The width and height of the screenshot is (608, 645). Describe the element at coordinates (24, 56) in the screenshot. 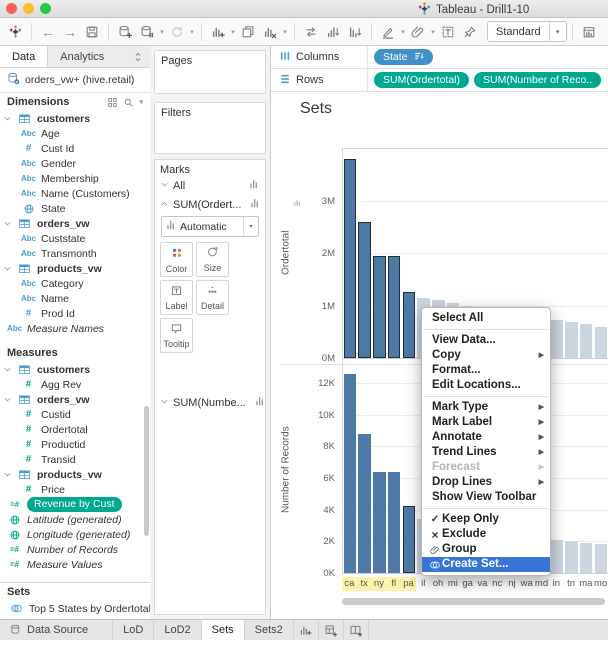

I see `tab-data: Data` at that location.